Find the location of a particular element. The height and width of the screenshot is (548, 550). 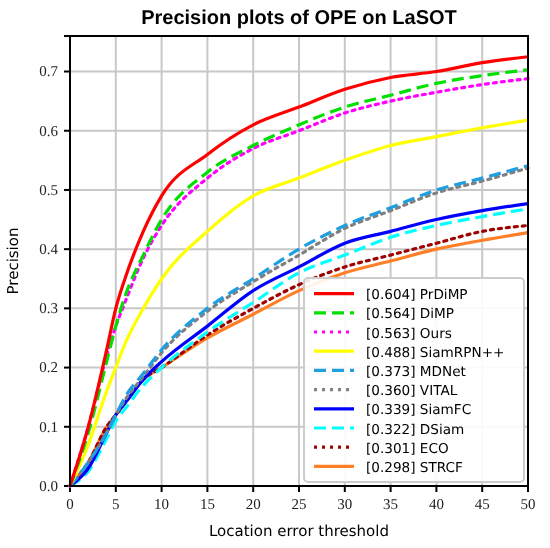

chart-title: Precision plots of OPE on LaSOT is located at coordinates (299, 19).